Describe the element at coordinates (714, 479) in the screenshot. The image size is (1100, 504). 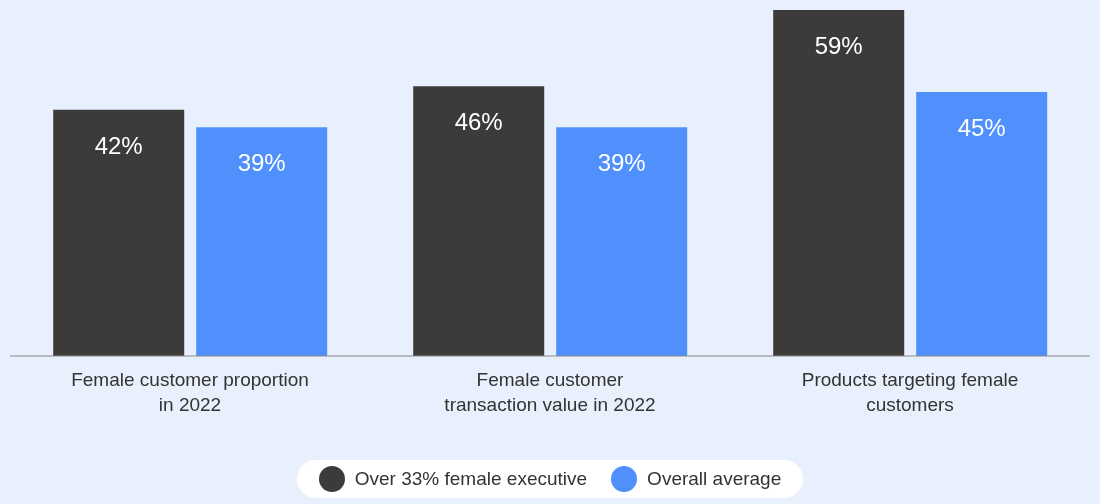
I see `legend-label: Overall average` at that location.